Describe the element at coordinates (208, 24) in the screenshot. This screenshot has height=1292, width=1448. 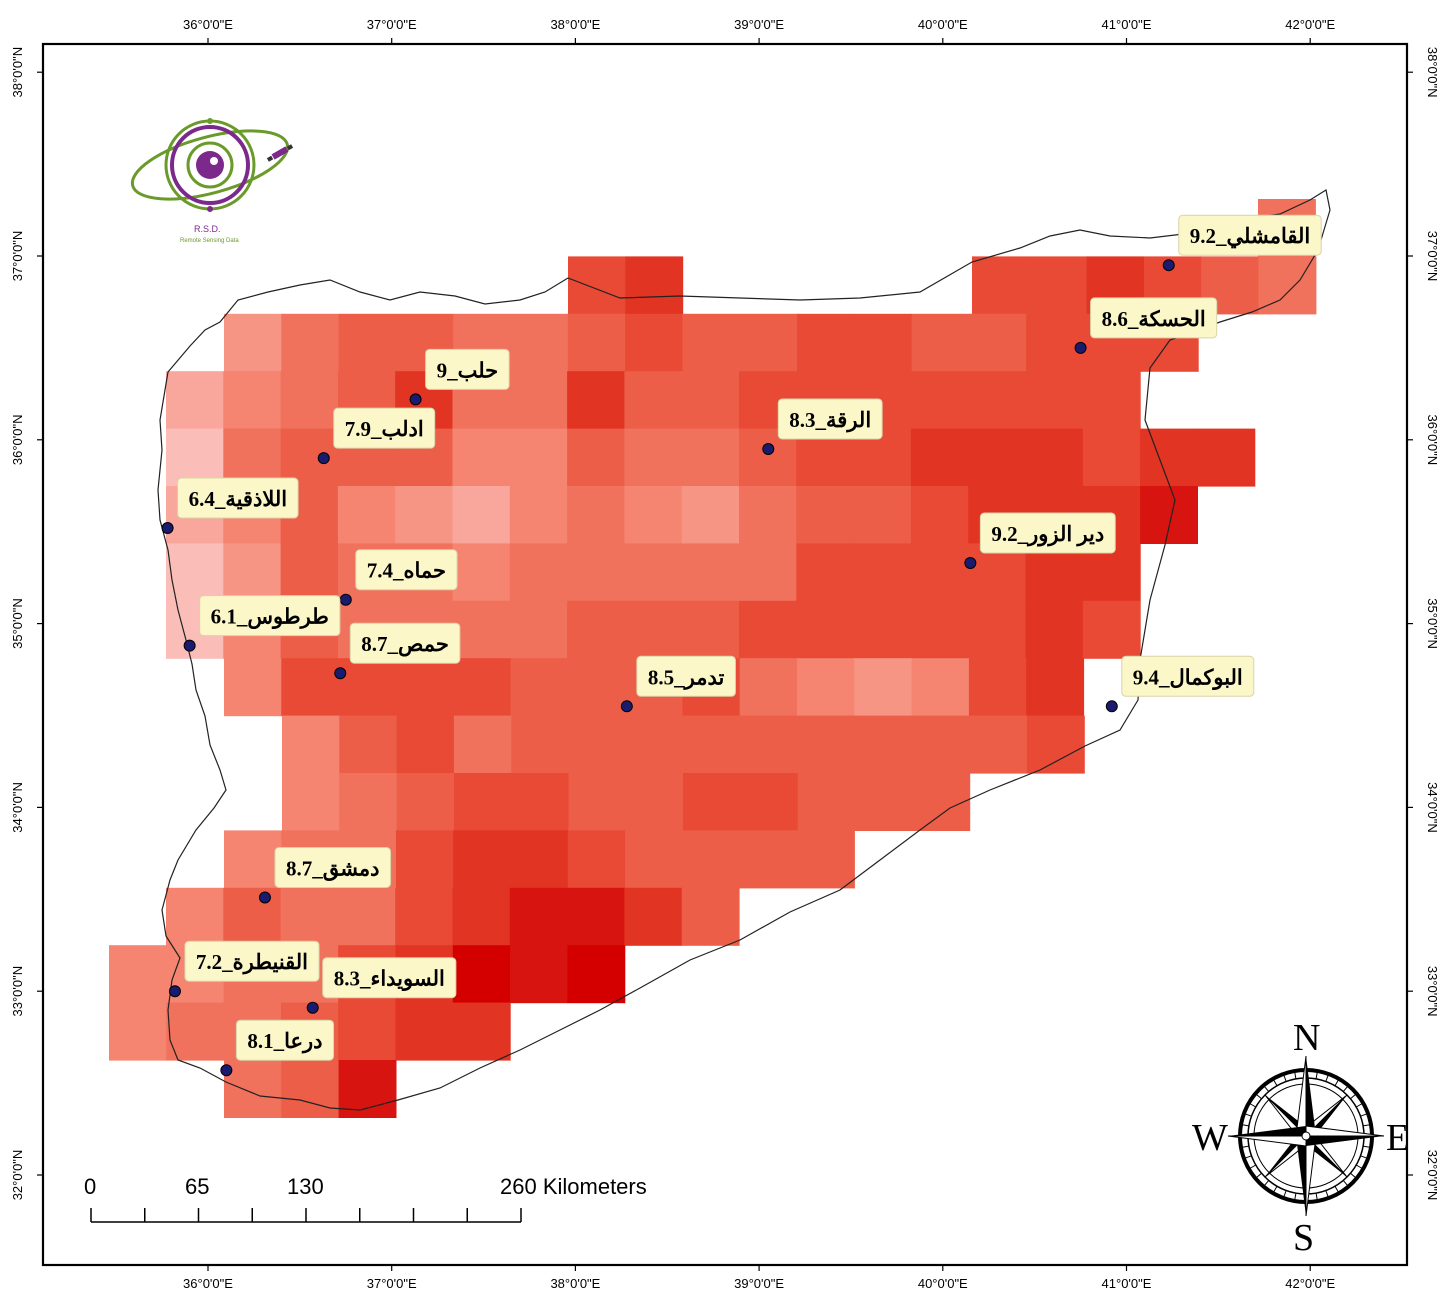
I see `lon-label-top: 36°0'0"E` at that location.